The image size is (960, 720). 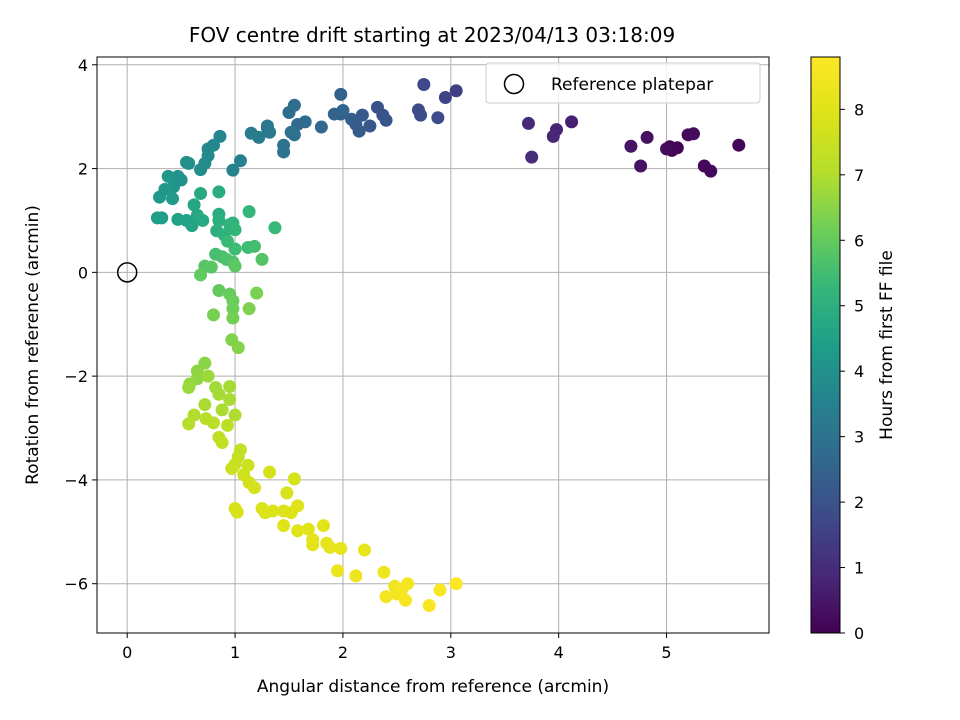 What do you see at coordinates (343, 652) in the screenshot?
I see `x-tick-label: 2` at bounding box center [343, 652].